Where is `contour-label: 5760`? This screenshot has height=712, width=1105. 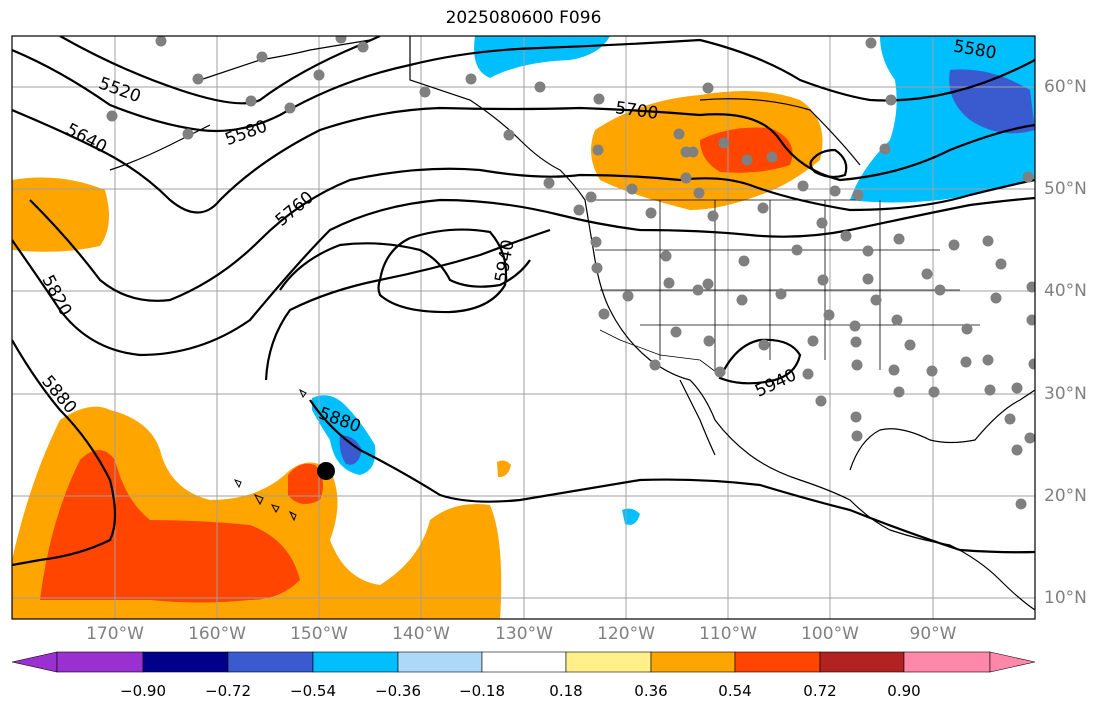 contour-label: 5760 is located at coordinates (295, 209).